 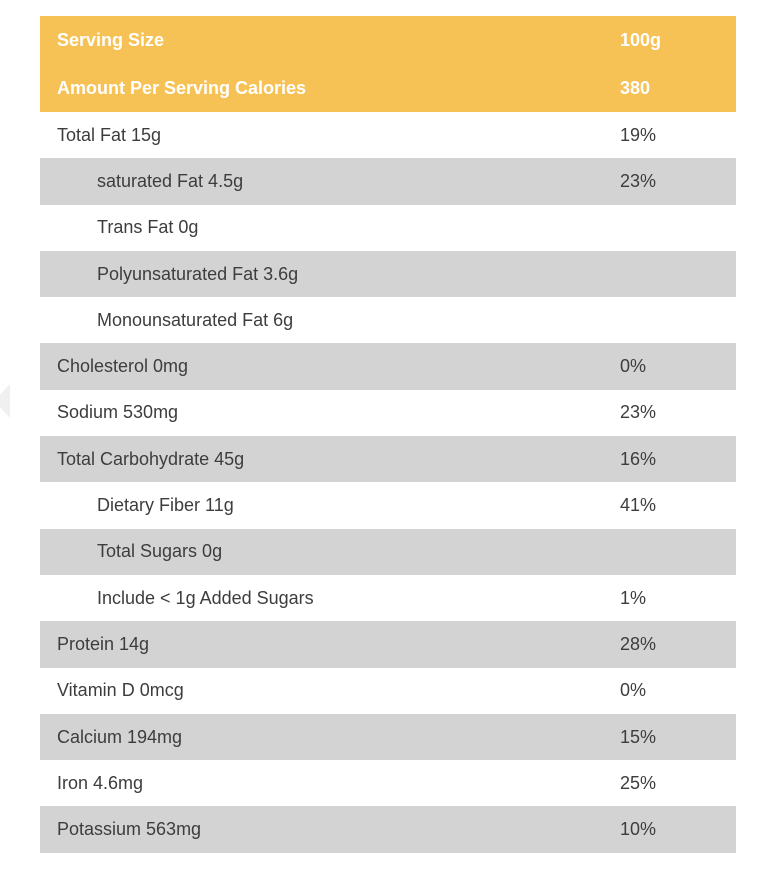 I want to click on table-row: Total Fat 15g 19%, so click(x=388, y=135).